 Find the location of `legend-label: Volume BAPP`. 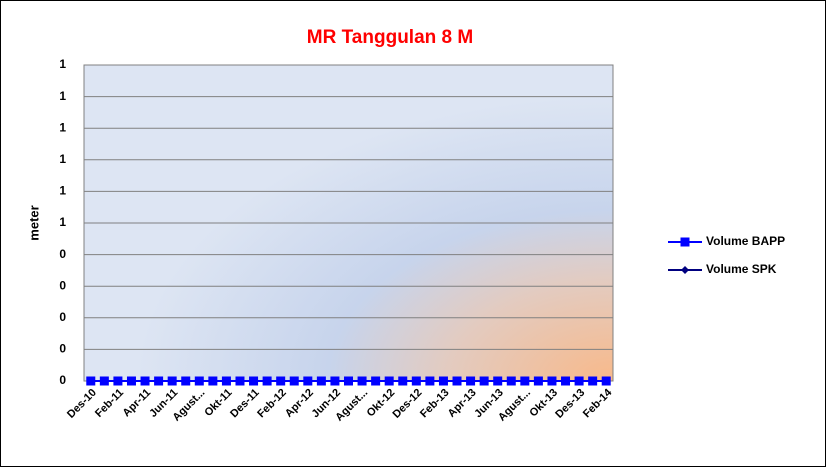

legend-label: Volume BAPP is located at coordinates (745, 241).